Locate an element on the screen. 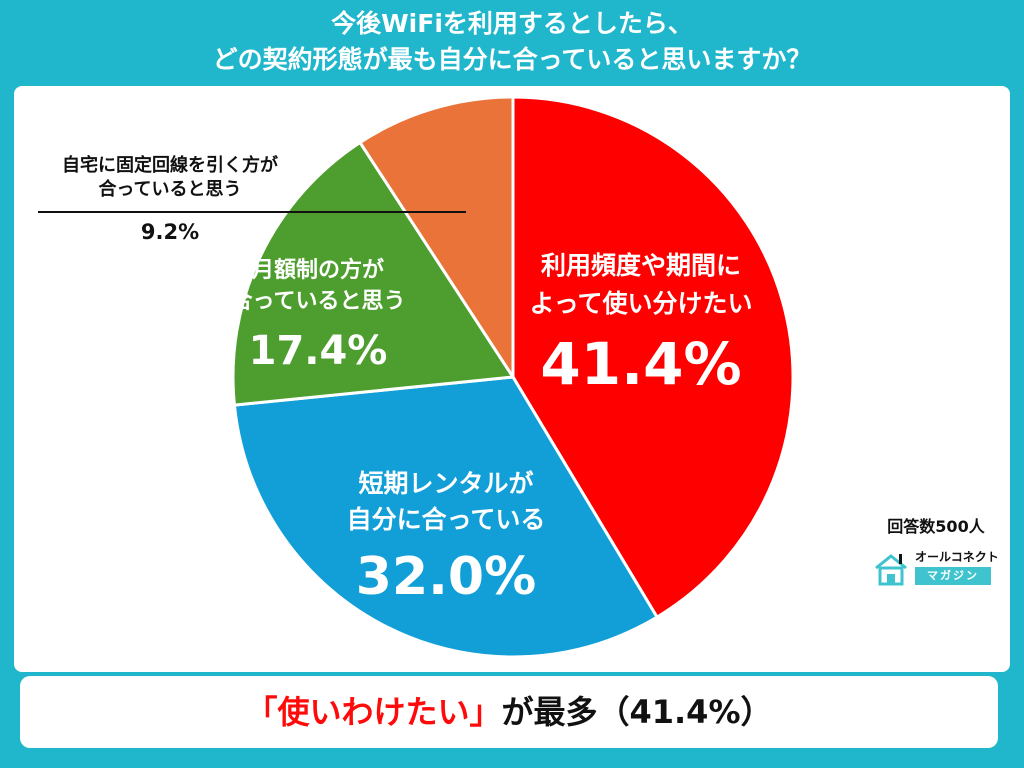  slice-label: 月額制の方が is located at coordinates (317, 270).